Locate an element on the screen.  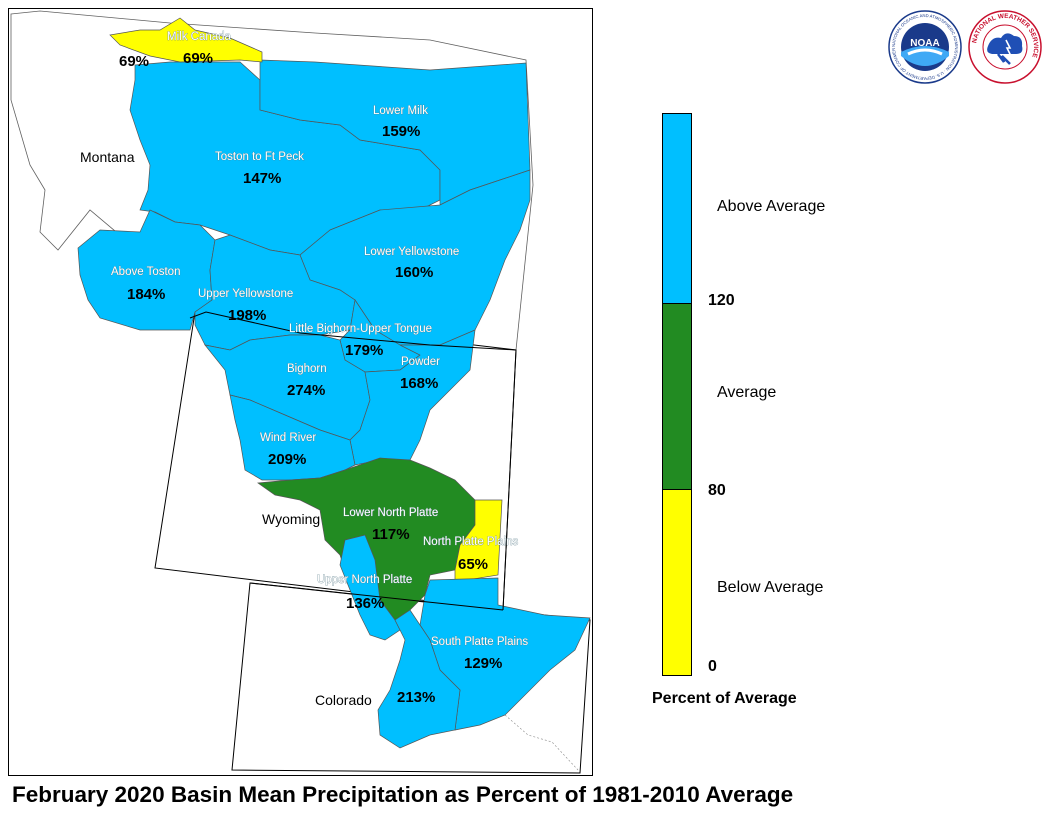
basin-pct-lower-north-platte: 117% is located at coordinates (391, 534).